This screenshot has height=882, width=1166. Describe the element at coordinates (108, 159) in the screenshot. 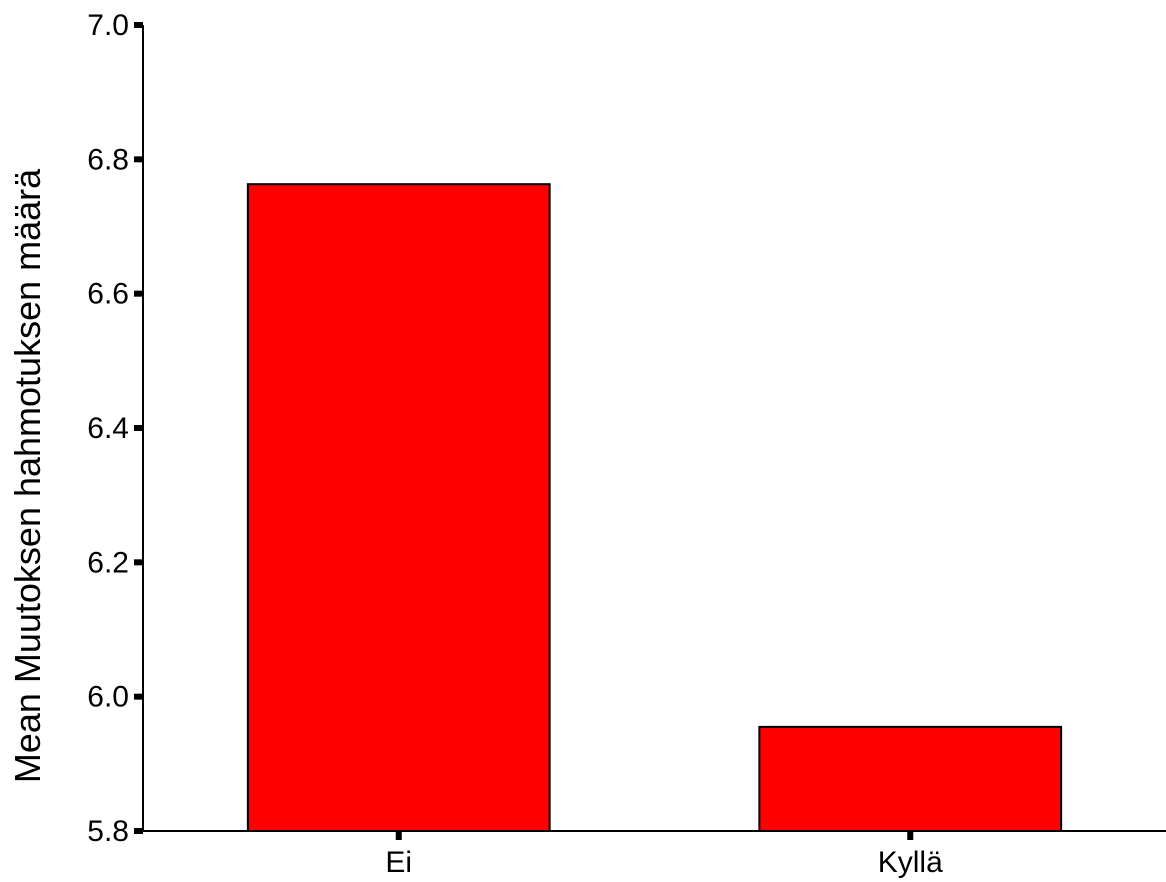

I see `y-tick-label-5: 6.8` at that location.